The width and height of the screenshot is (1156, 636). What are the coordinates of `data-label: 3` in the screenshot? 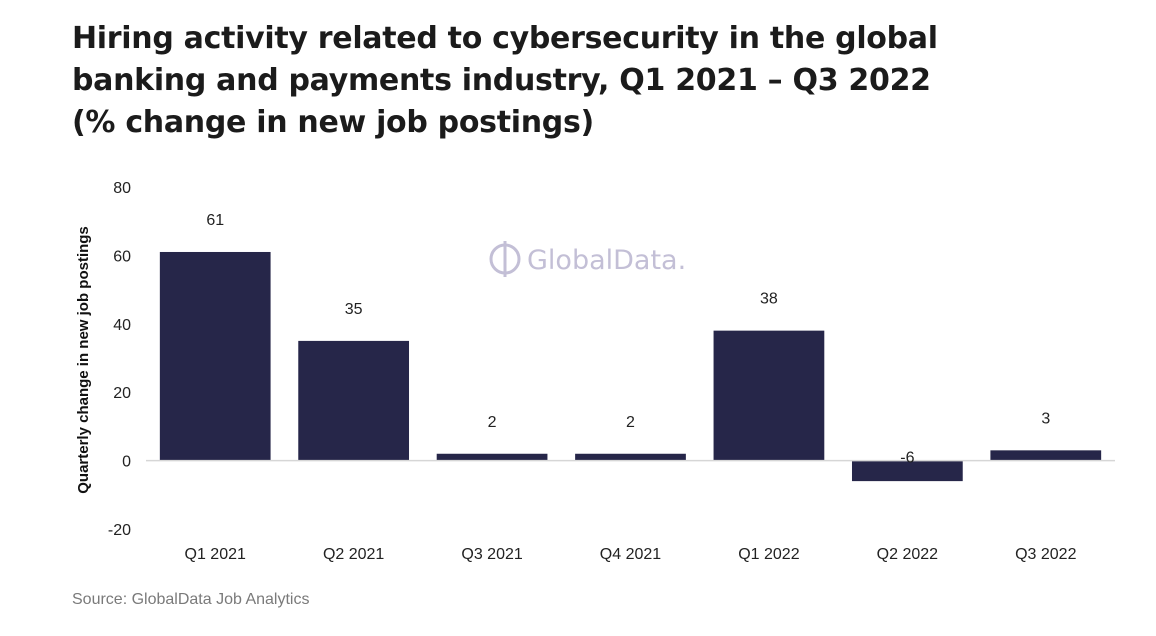 It's located at (1045, 418).